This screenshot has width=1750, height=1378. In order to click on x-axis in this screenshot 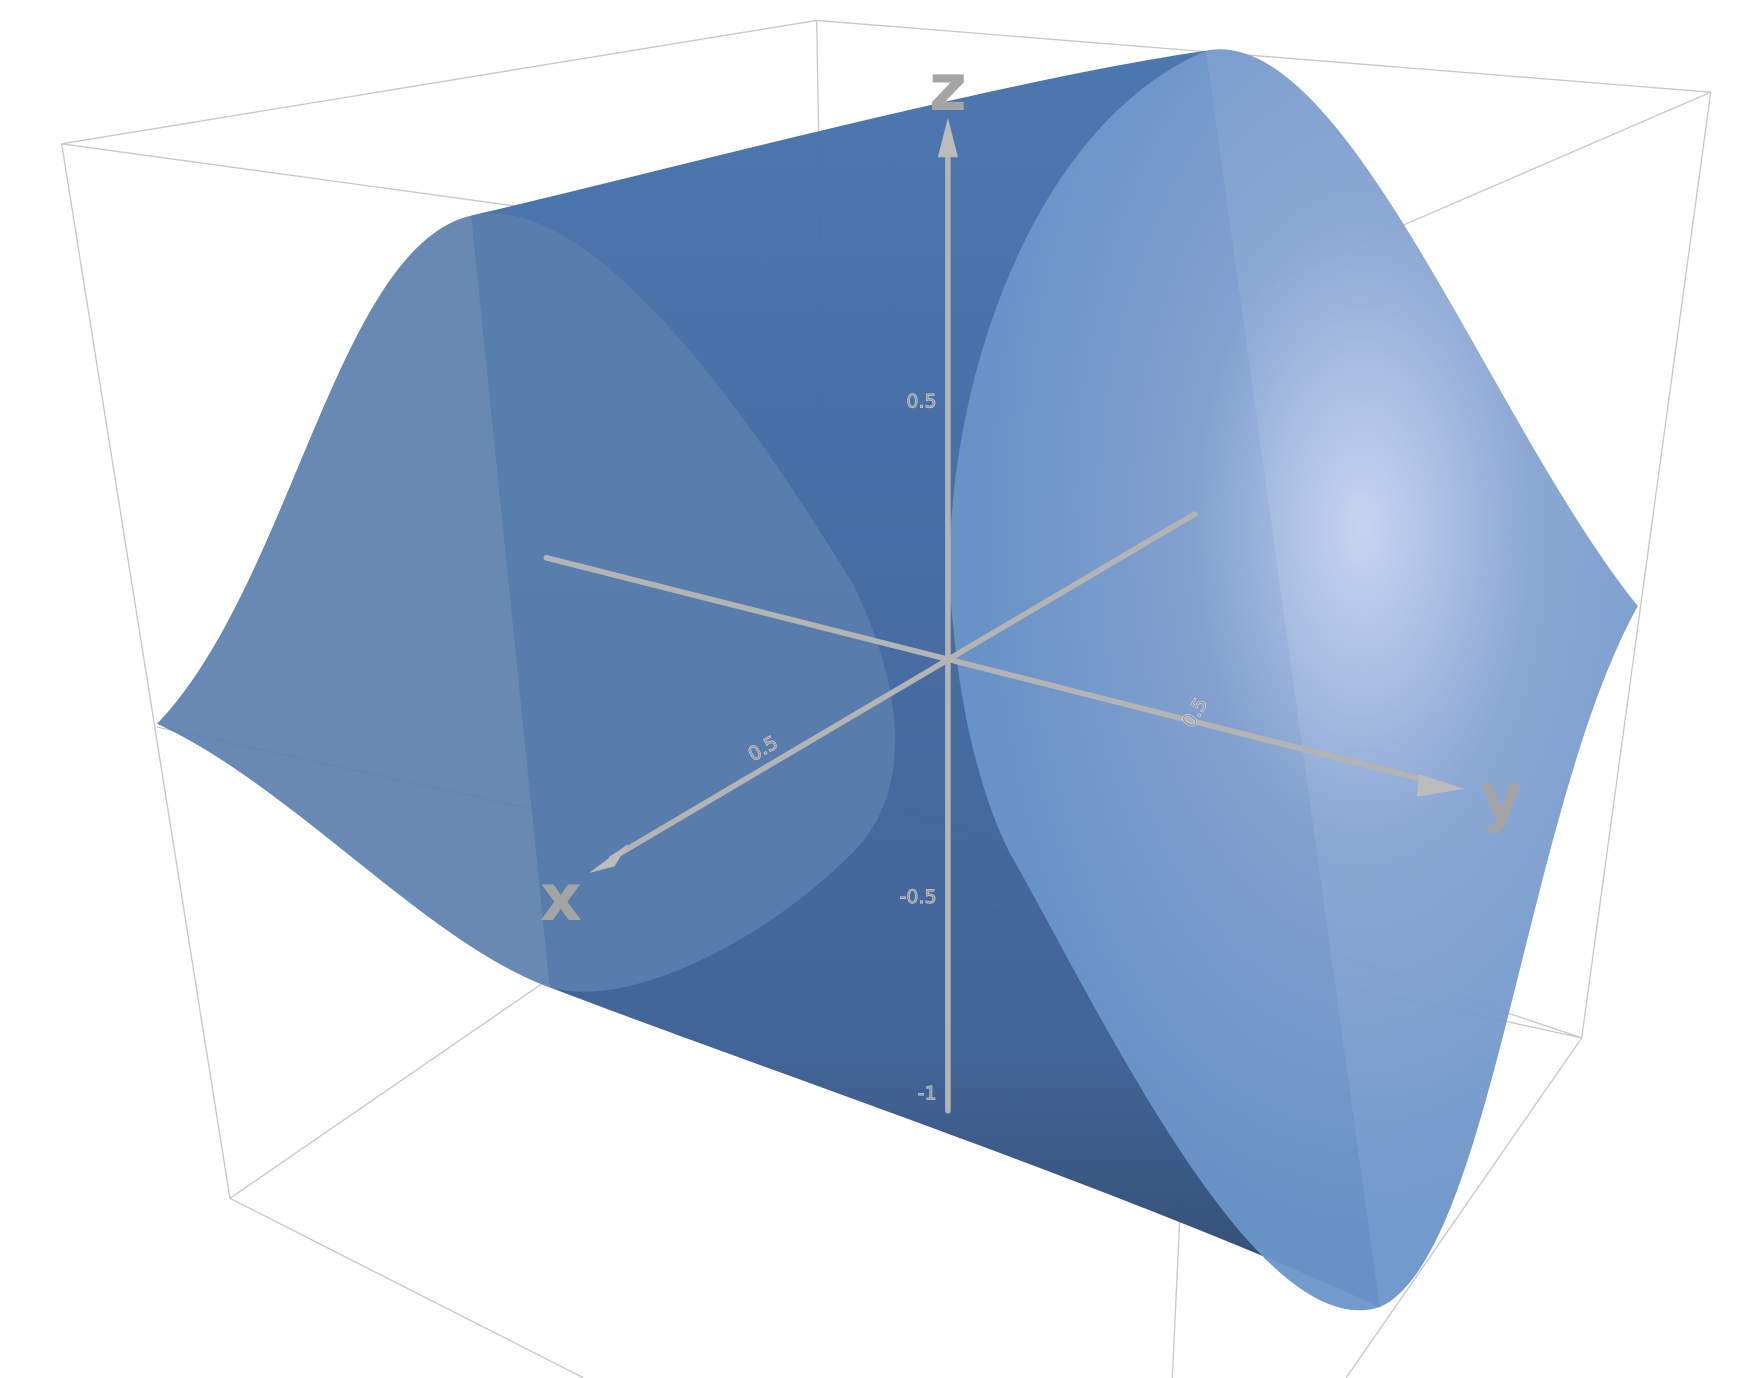, I will do `click(903, 686)`.